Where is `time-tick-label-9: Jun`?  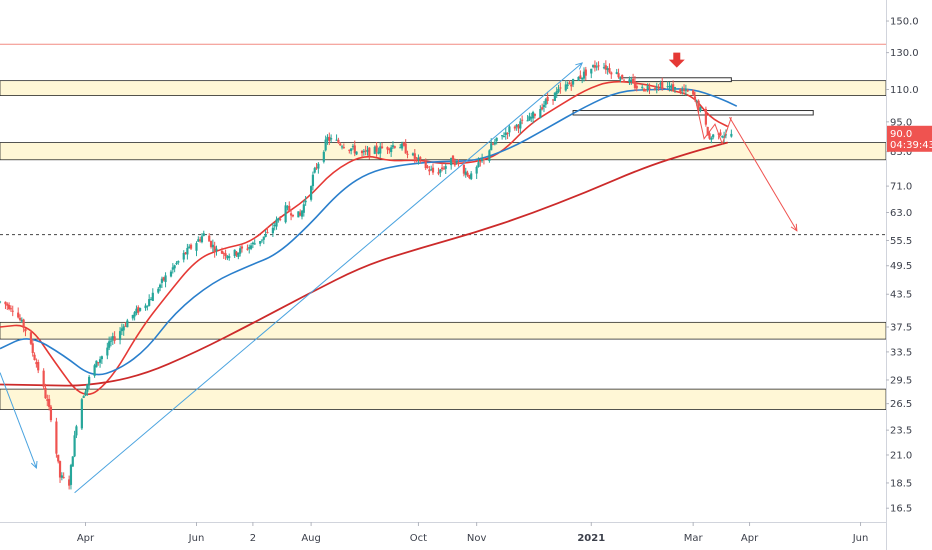
time-tick-label-9: Jun is located at coordinates (860, 538).